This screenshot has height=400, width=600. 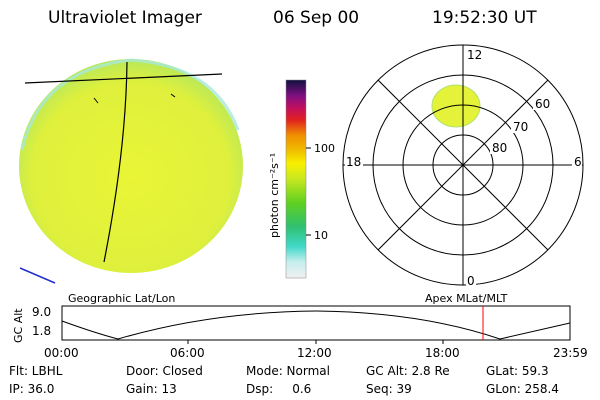 I want to click on meridian-line, so click(x=115, y=162).